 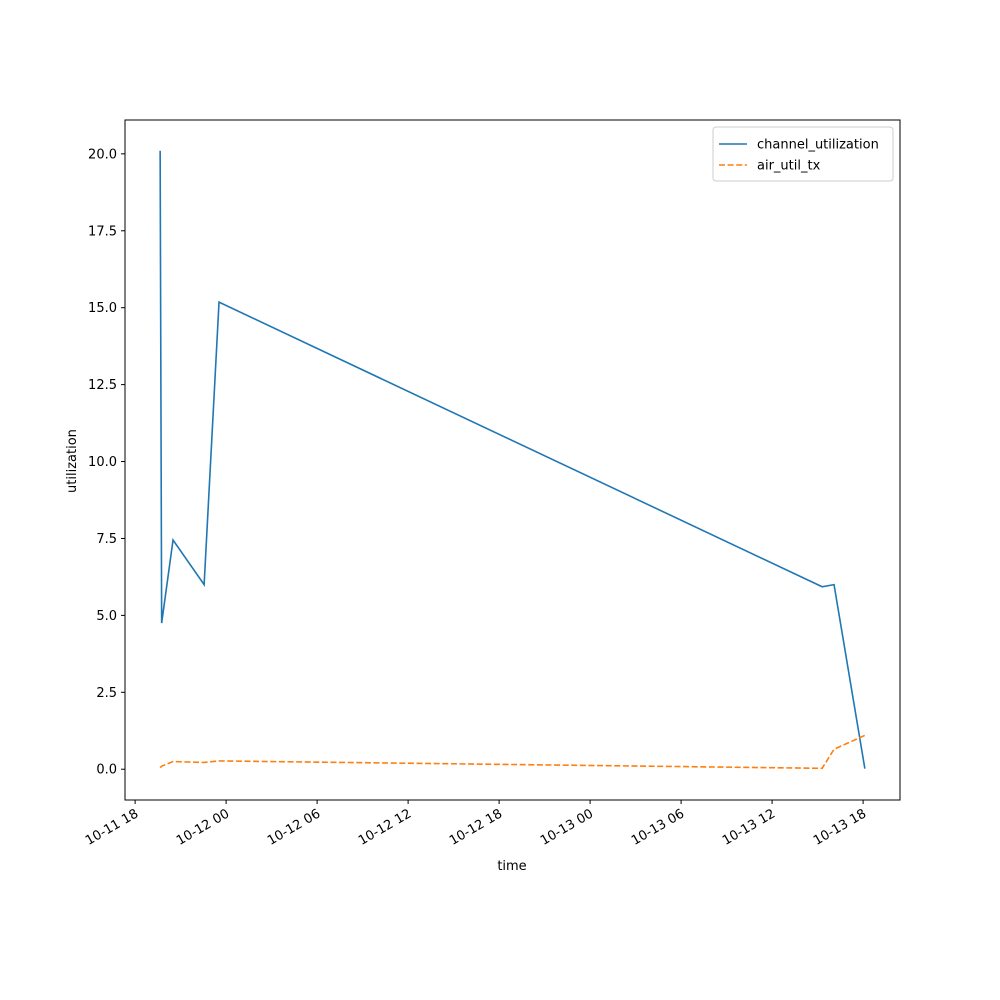 I want to click on legend-label: channel_utilization, so click(x=818, y=145).